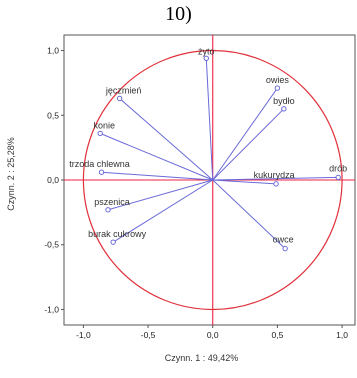 This screenshot has width=357, height=378. Describe the element at coordinates (53, 180) in the screenshot. I see `y-tick-label: 0,0` at that location.